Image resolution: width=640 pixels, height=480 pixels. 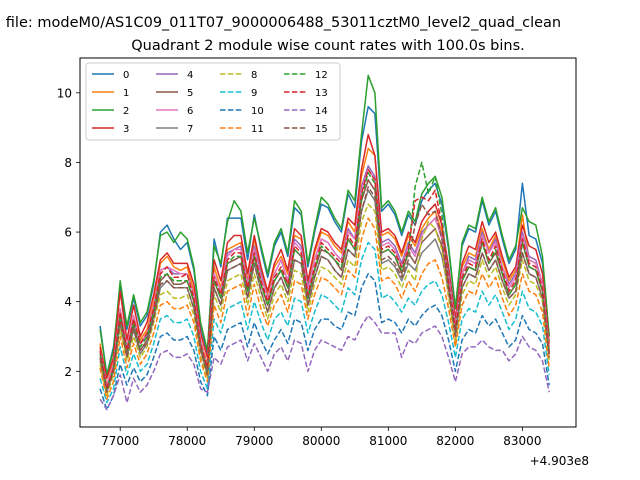 I want to click on legend-label-0: 0, so click(x=126, y=75).